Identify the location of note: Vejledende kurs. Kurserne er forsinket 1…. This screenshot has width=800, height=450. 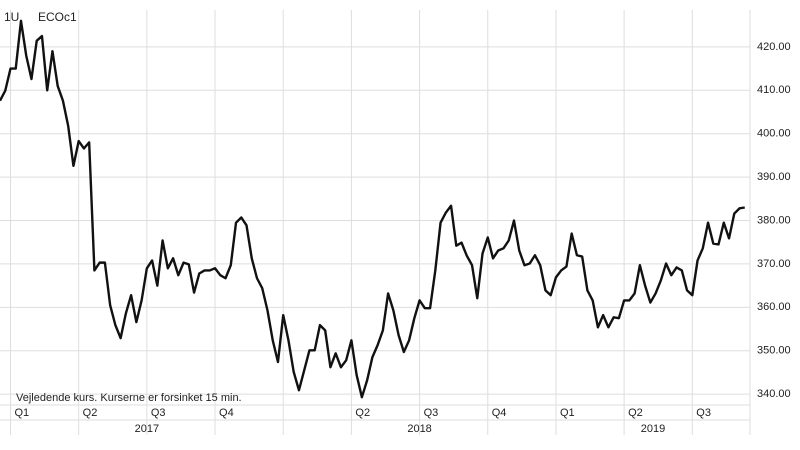
(129, 398).